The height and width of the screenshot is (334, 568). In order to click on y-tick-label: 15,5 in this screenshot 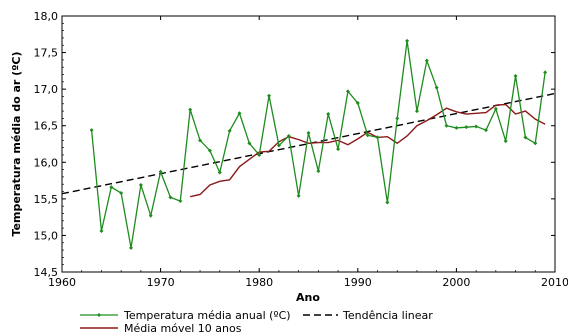, I will do `click(46, 199)`.